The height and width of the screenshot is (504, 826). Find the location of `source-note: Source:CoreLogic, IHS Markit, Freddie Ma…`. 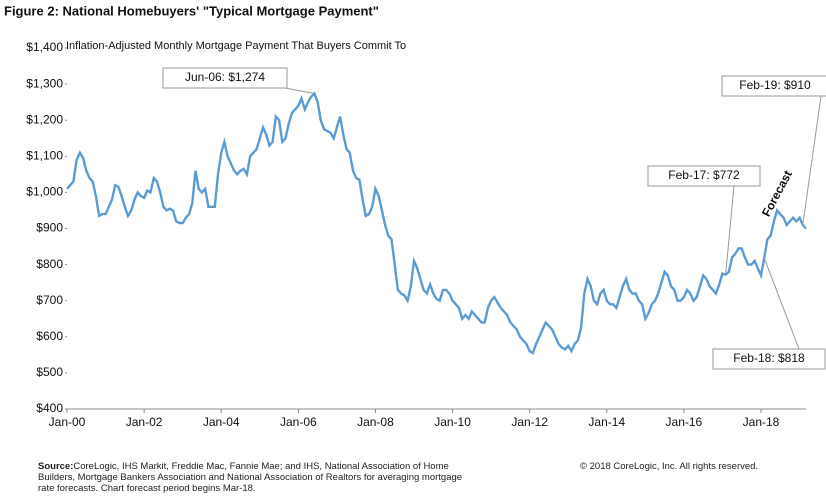

source-note: Source:CoreLogic, IHS Markit, Freddie Ma… is located at coordinates (258, 477).